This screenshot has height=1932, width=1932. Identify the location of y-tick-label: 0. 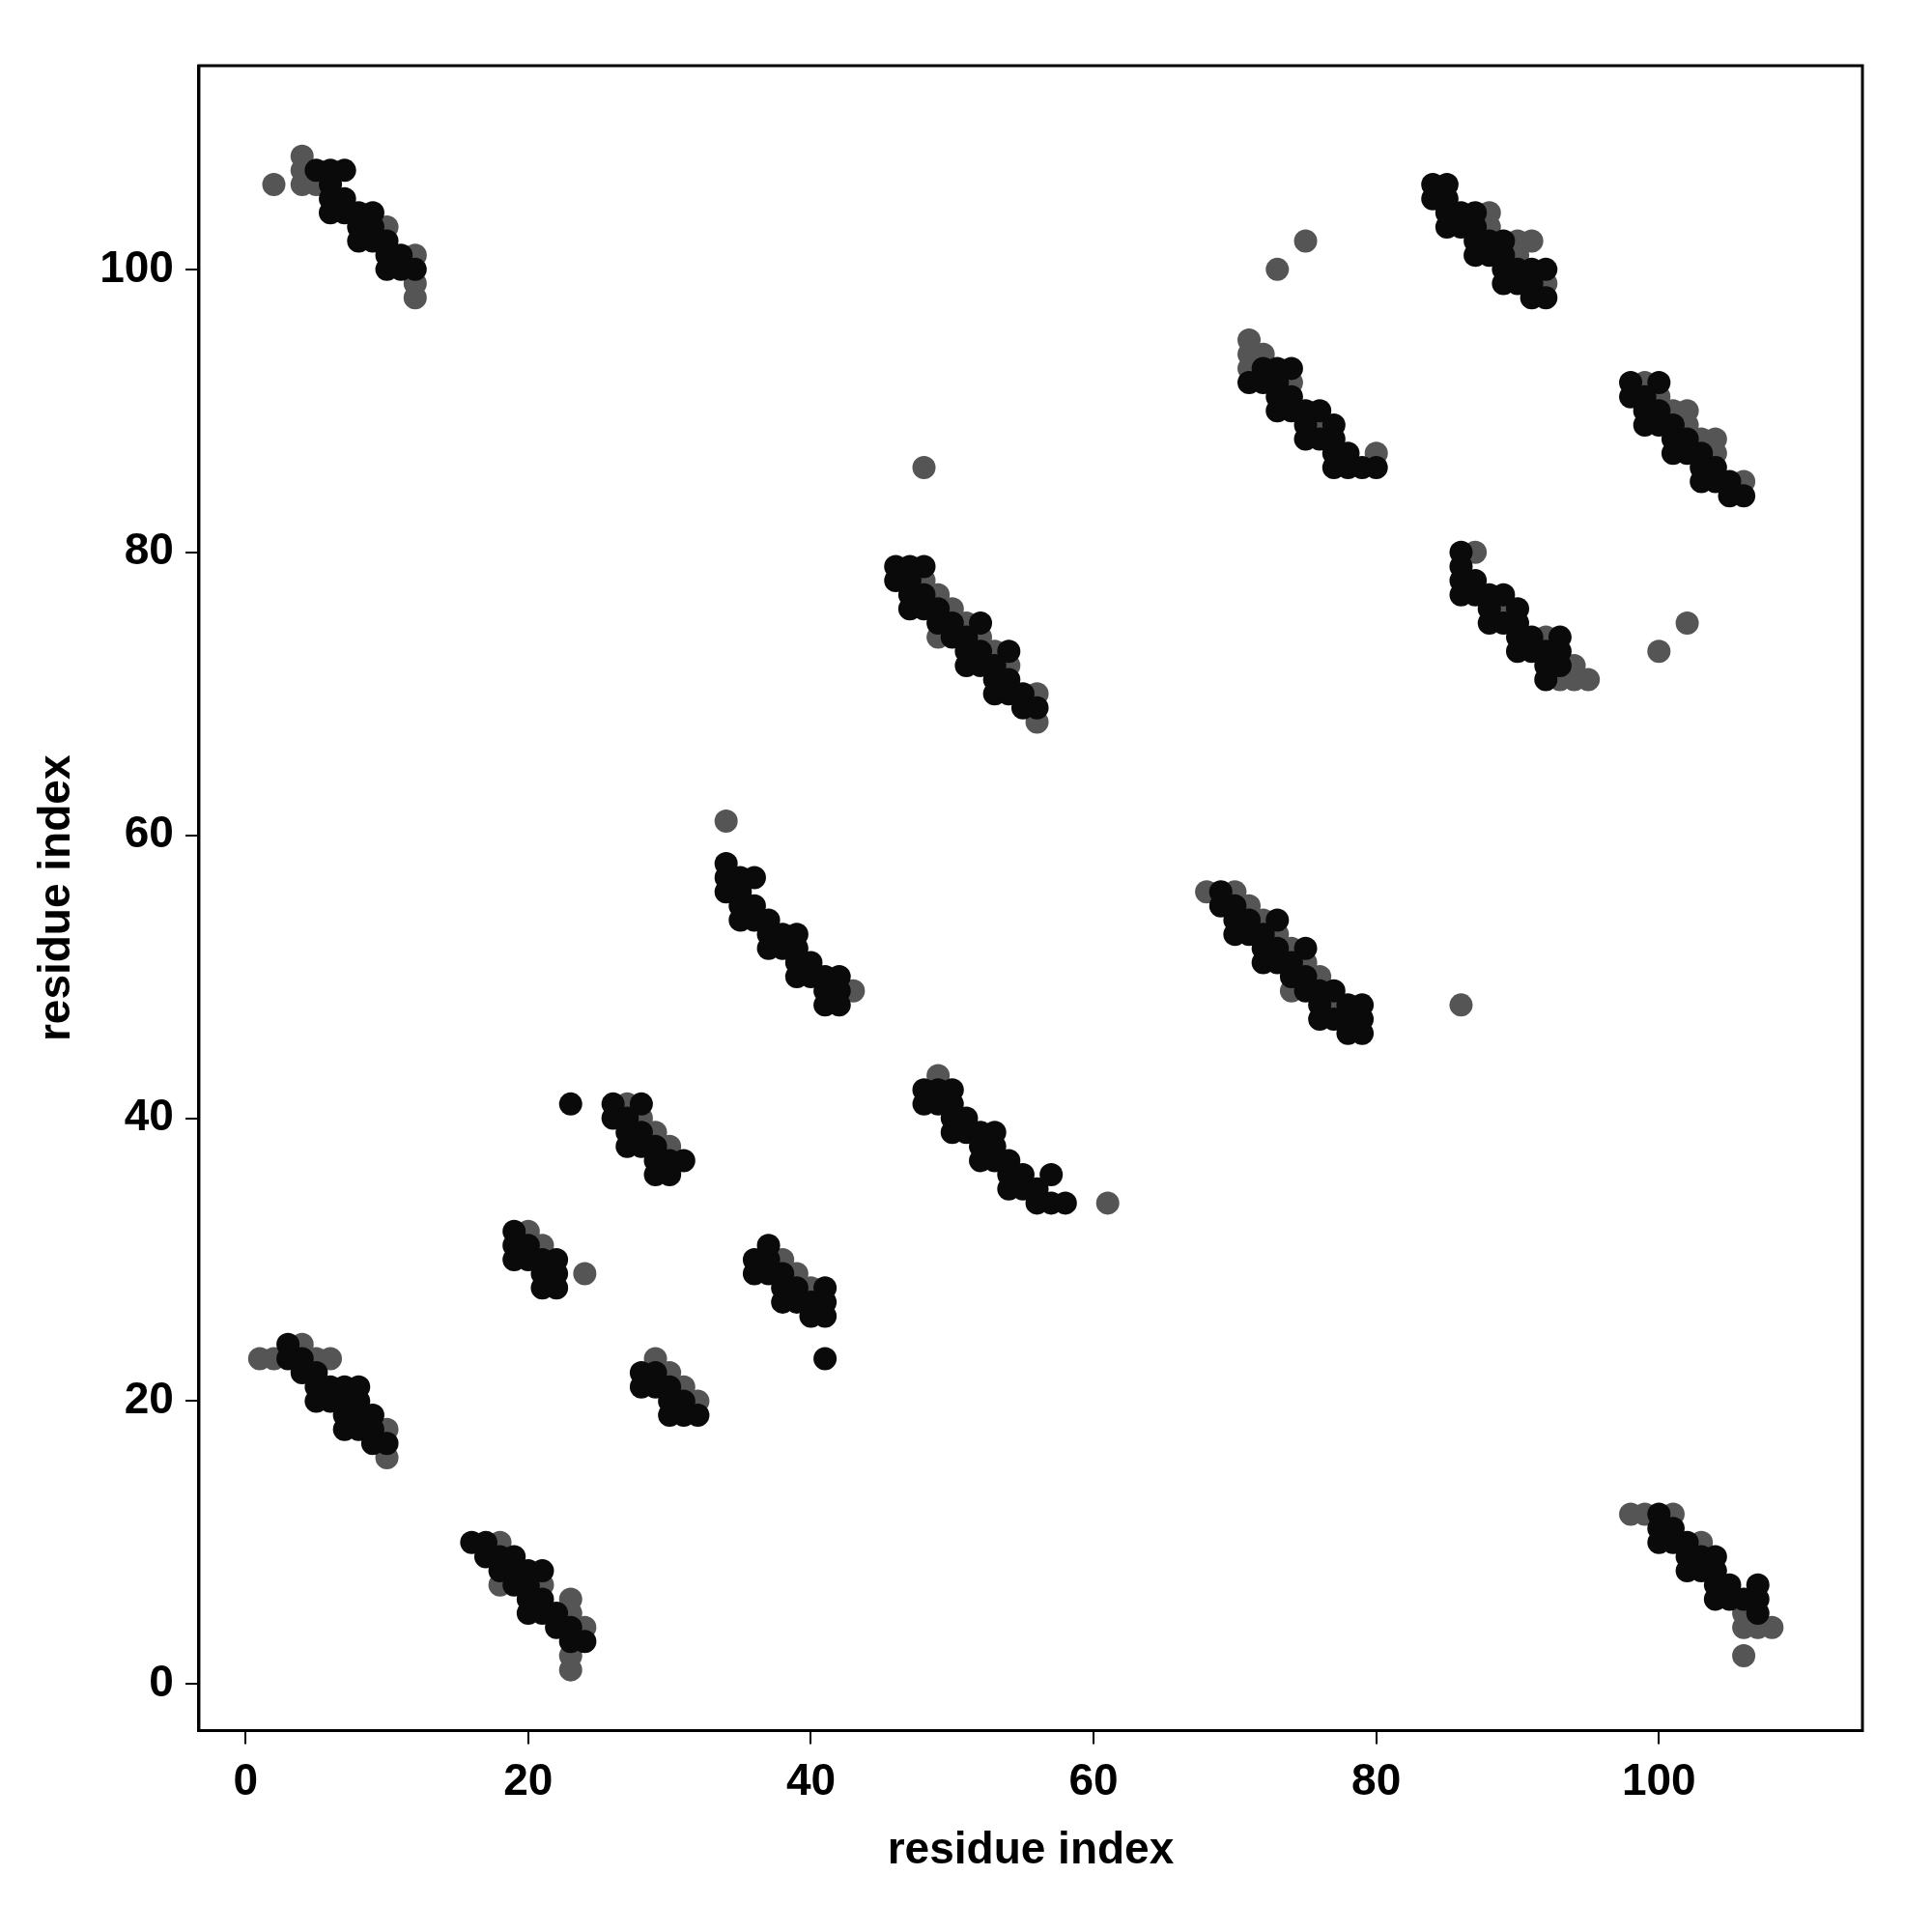
(161, 1680).